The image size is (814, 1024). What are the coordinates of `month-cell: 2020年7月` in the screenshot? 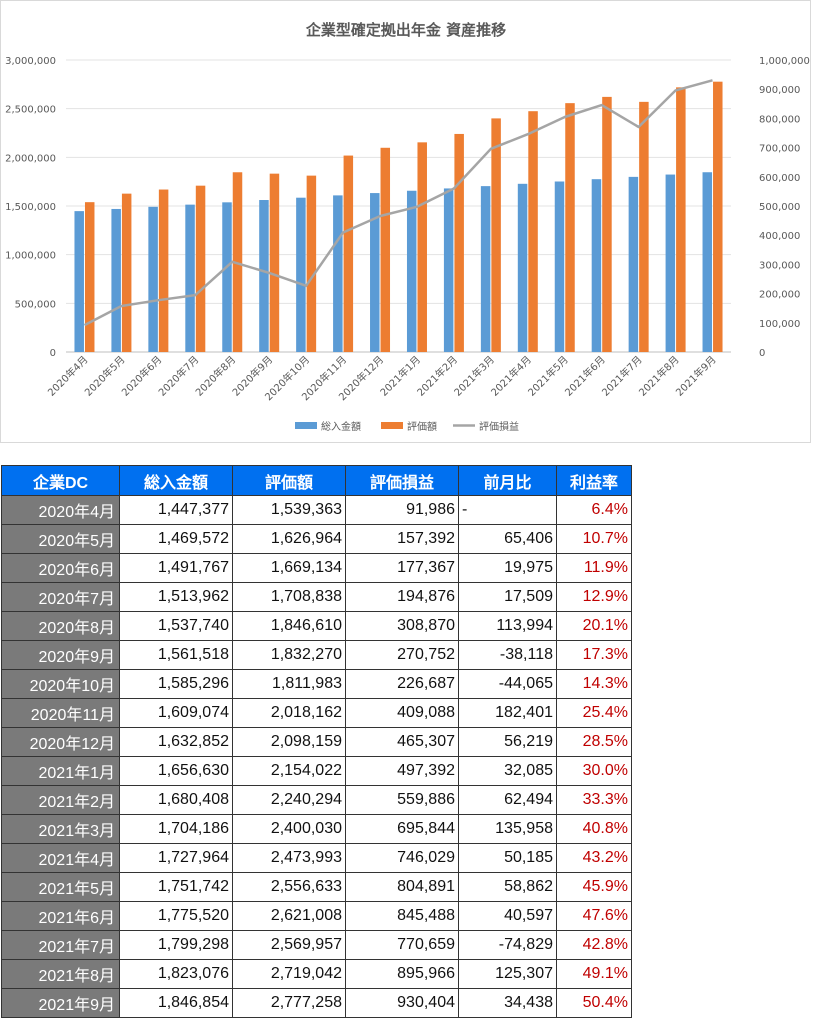 It's located at (60, 597).